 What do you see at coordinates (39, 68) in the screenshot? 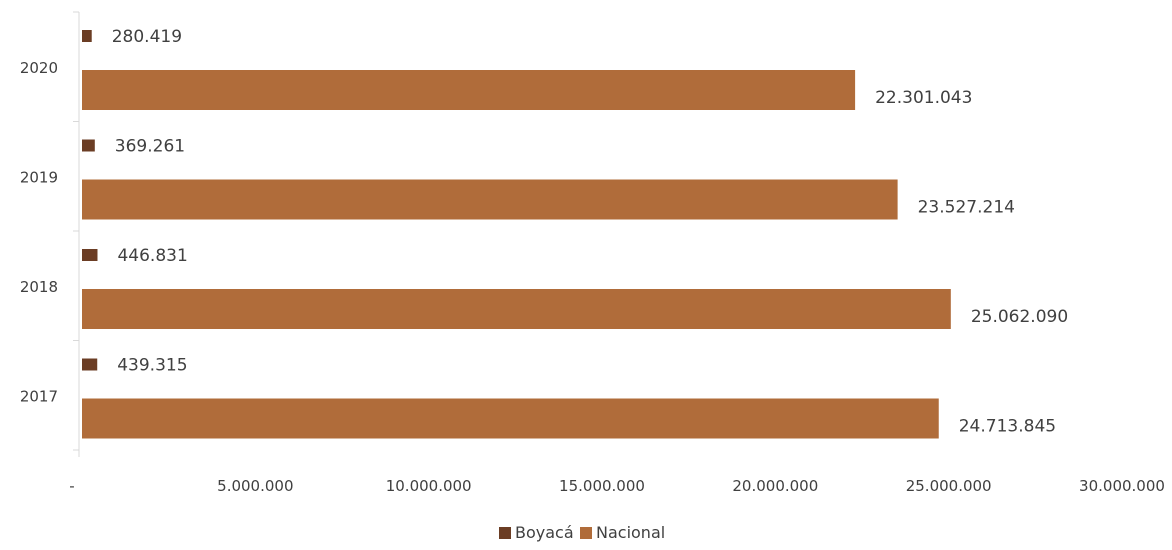
I see `y-tick-label-2020: 2020` at bounding box center [39, 68].